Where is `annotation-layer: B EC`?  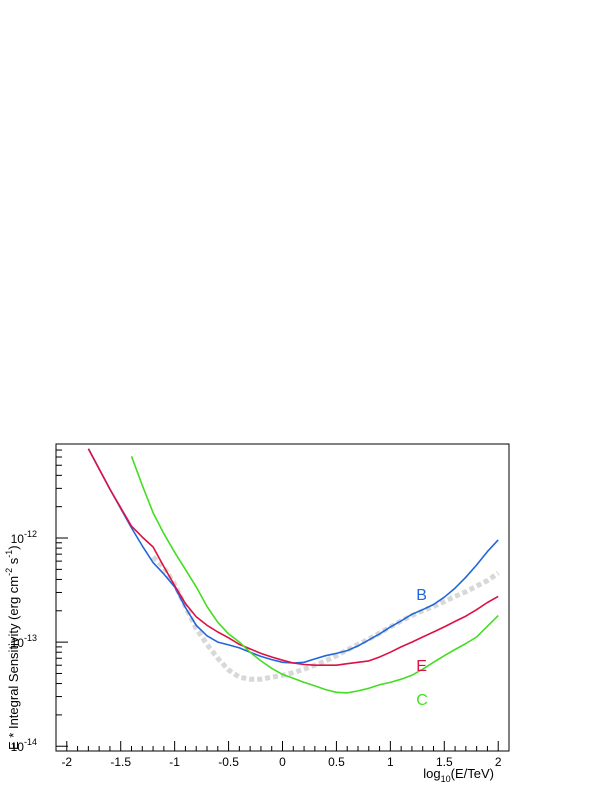 annotation-layer: B EC is located at coordinates (422, 648).